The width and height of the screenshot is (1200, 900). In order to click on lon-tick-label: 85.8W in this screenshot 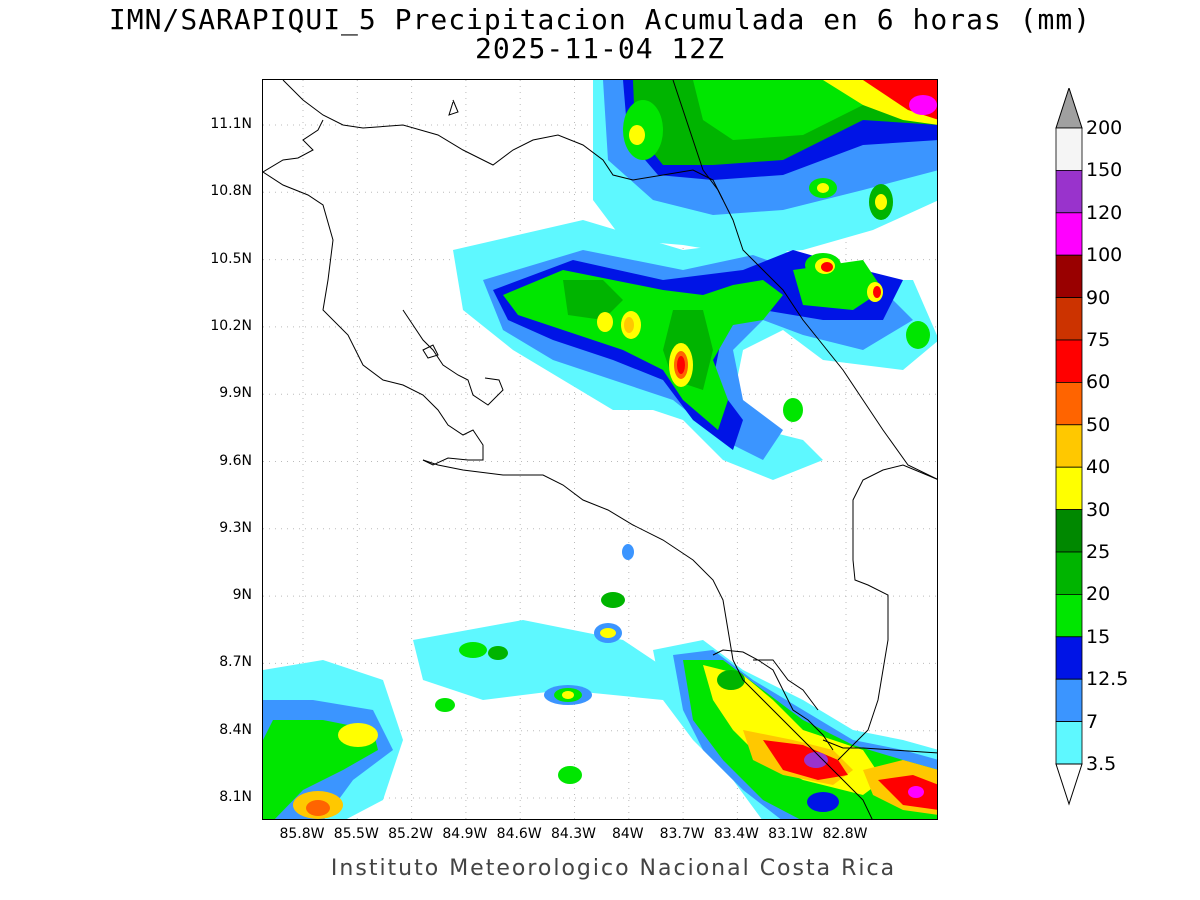, I will do `click(302, 834)`.